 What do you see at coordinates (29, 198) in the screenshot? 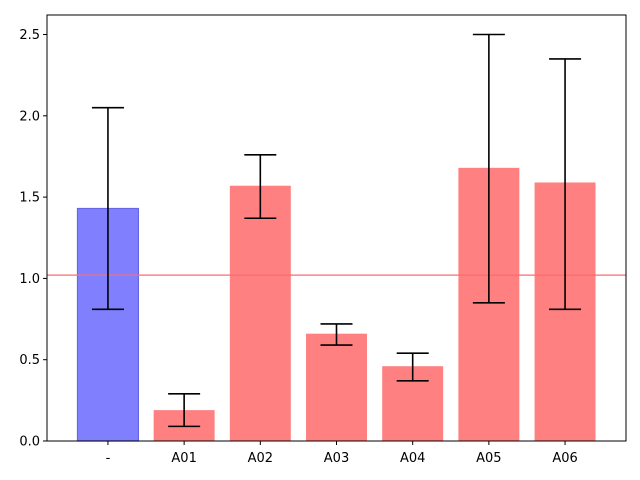
I see `y-tick-label: 1.5` at bounding box center [29, 198].